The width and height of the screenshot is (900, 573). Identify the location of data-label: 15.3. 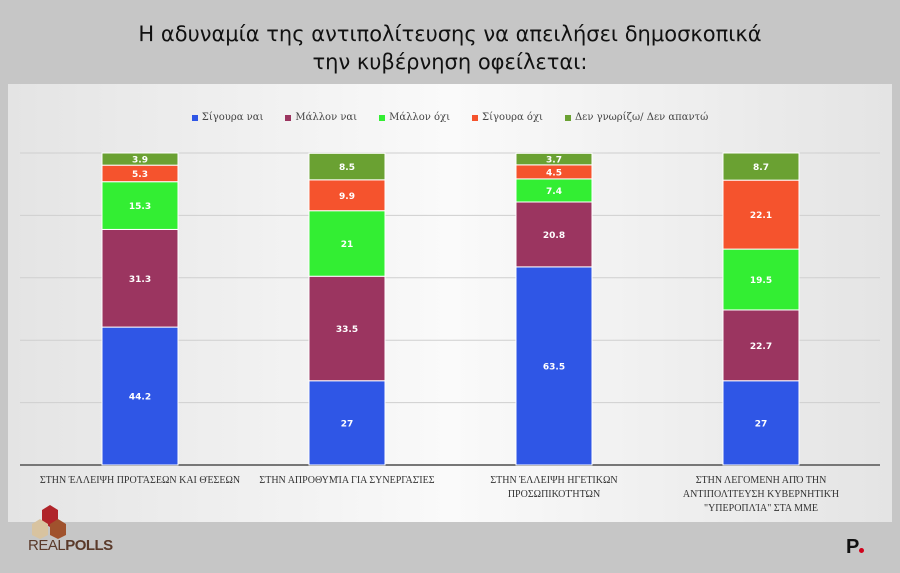
(140, 207).